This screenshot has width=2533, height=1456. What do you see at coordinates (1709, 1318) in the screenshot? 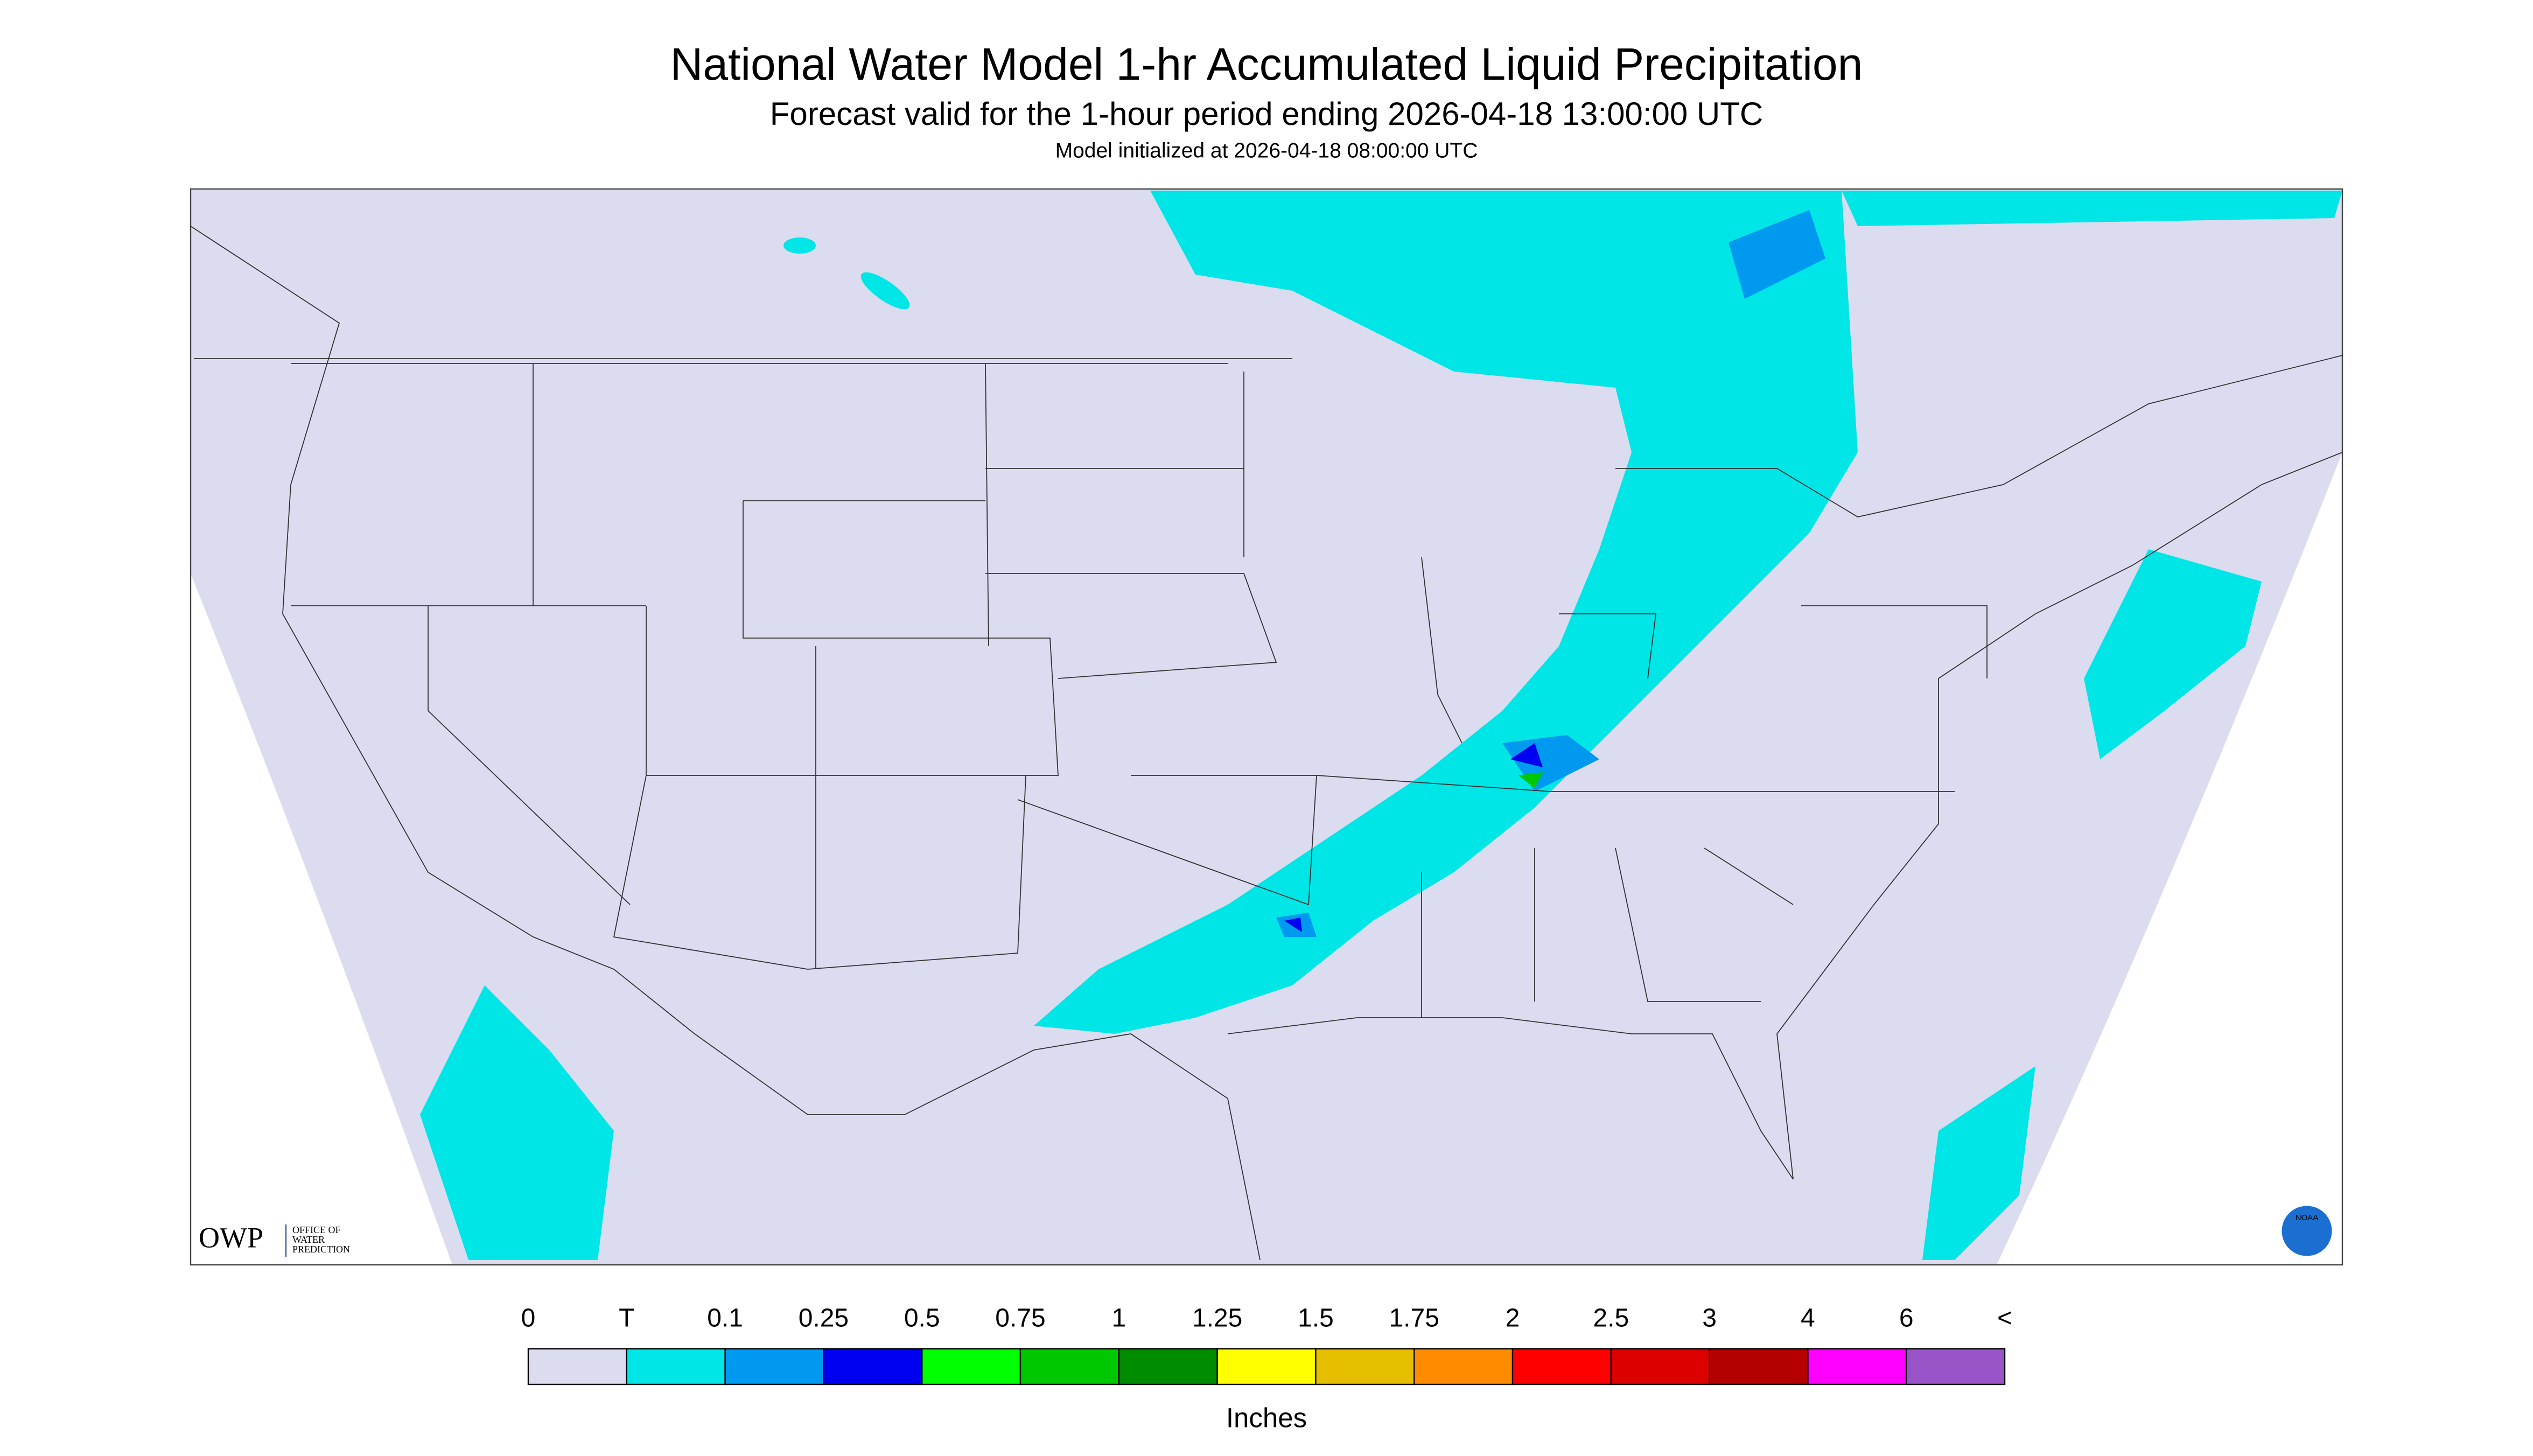
I see `legend-label: 3` at bounding box center [1709, 1318].